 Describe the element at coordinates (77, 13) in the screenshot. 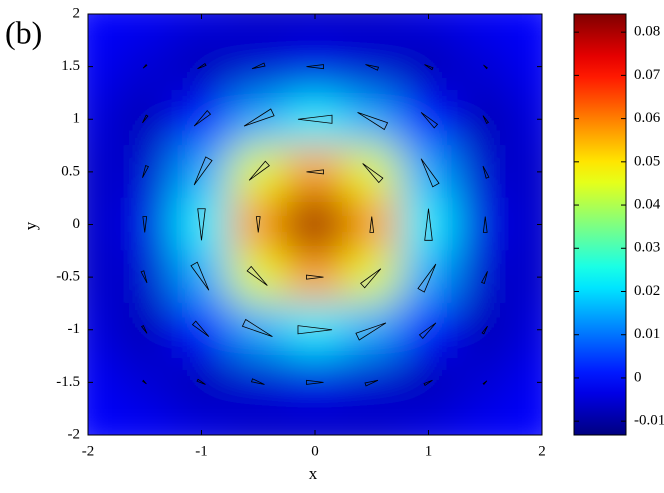

I see `y-tick-label: 2` at that location.